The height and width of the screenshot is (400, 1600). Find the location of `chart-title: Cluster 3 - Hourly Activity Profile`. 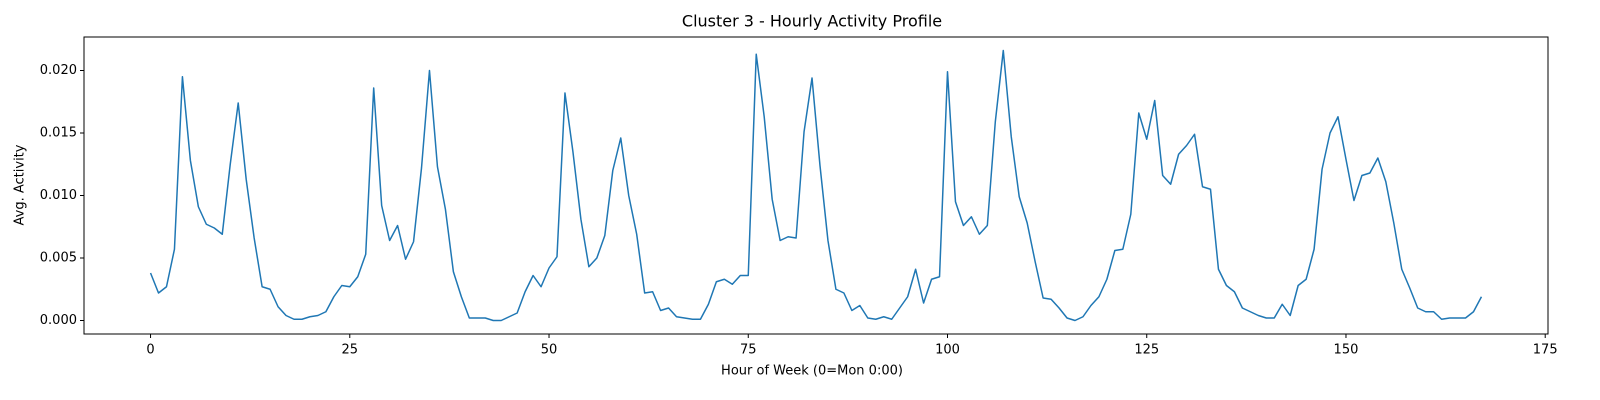

chart-title: Cluster 3 - Hourly Activity Profile is located at coordinates (812, 21).